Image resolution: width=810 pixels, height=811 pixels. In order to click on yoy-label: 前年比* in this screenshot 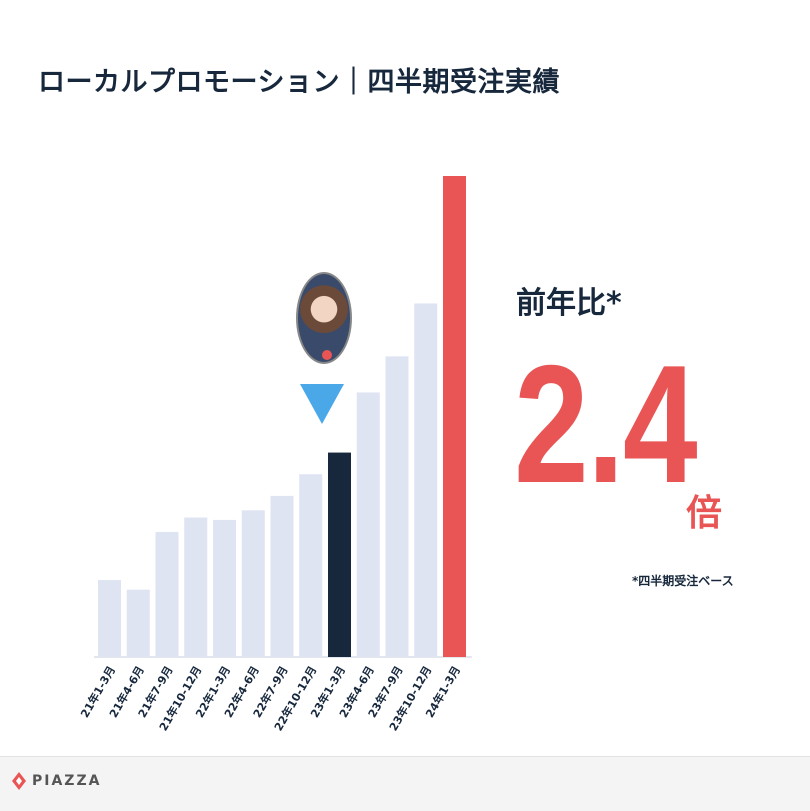, I will do `click(569, 303)`.